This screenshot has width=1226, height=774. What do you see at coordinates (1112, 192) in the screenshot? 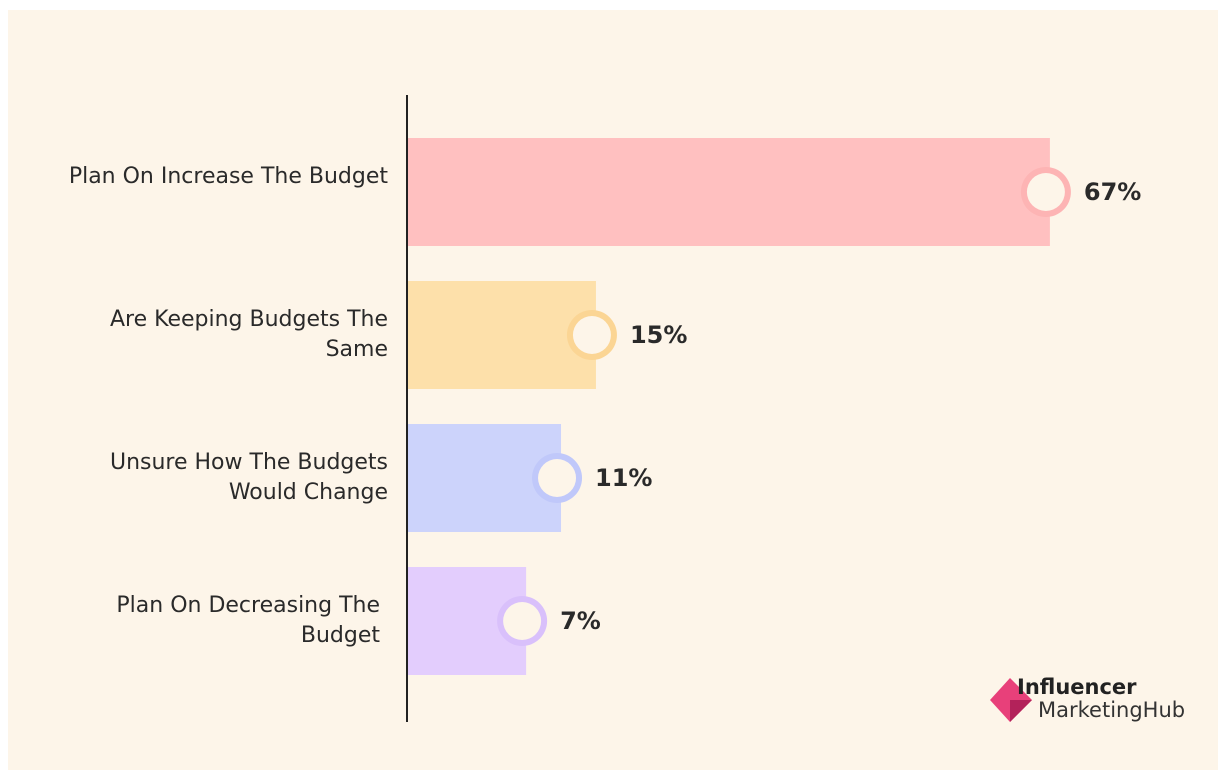
I see `value-label: 67%` at bounding box center [1112, 192].